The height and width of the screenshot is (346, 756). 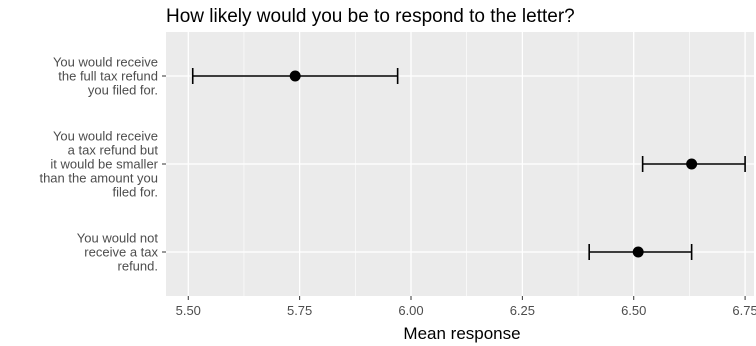 I want to click on x-tick-label: 6.50, so click(x=633, y=310).